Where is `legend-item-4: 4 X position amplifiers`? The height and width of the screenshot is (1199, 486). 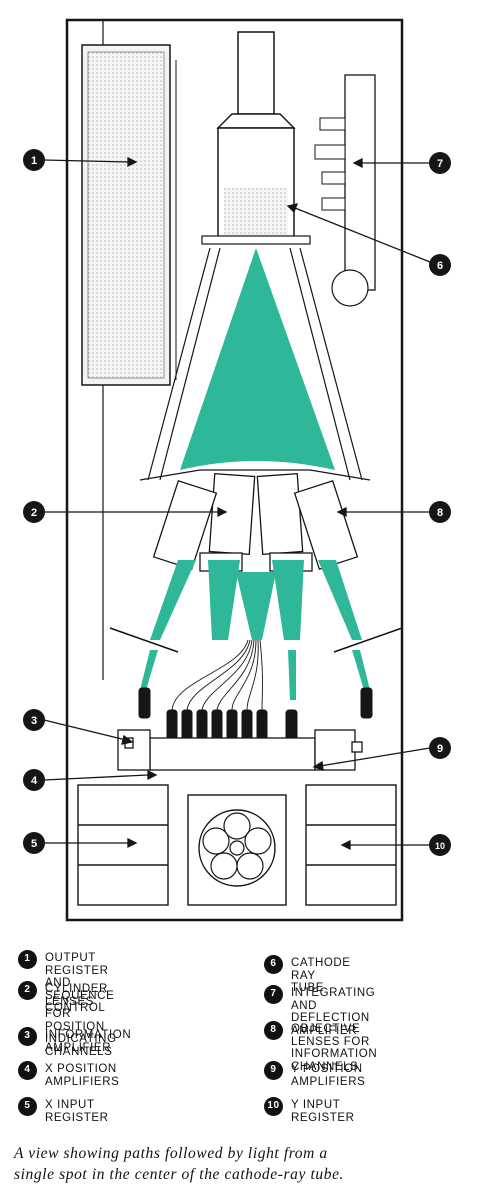
legend-item-4: 4 X position amplifiers is located at coordinates (69, 1074).